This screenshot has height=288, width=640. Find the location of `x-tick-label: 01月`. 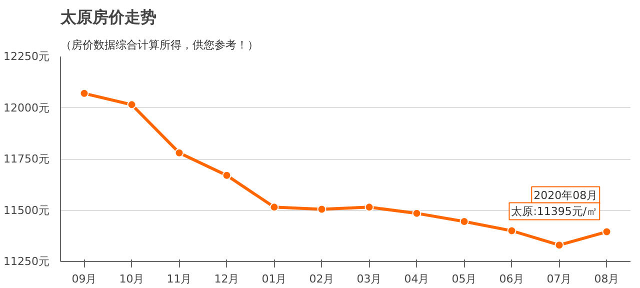

x-tick-label: 01月 is located at coordinates (274, 279).